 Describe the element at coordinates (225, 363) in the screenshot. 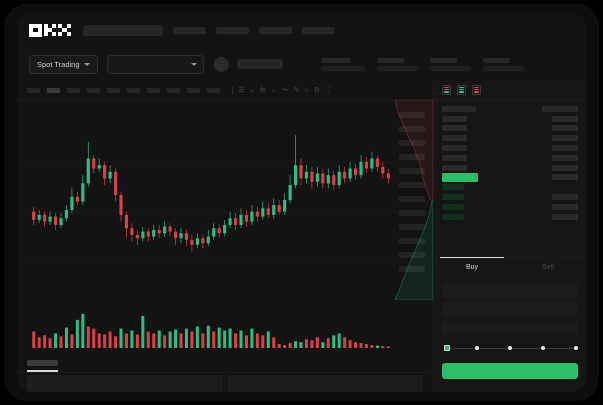

I see `orders-tab-bar` at that location.